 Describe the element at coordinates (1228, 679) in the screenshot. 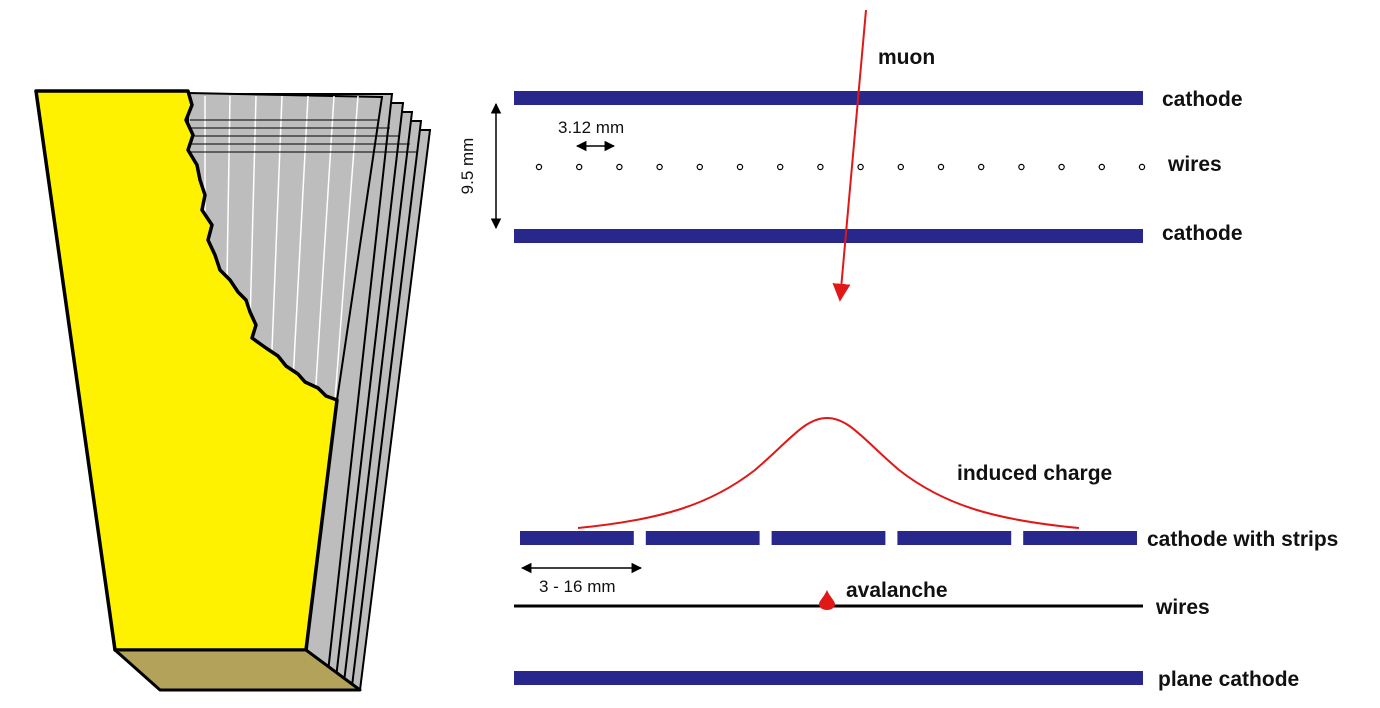

I see `plane-cathode-label: plane cathode` at that location.